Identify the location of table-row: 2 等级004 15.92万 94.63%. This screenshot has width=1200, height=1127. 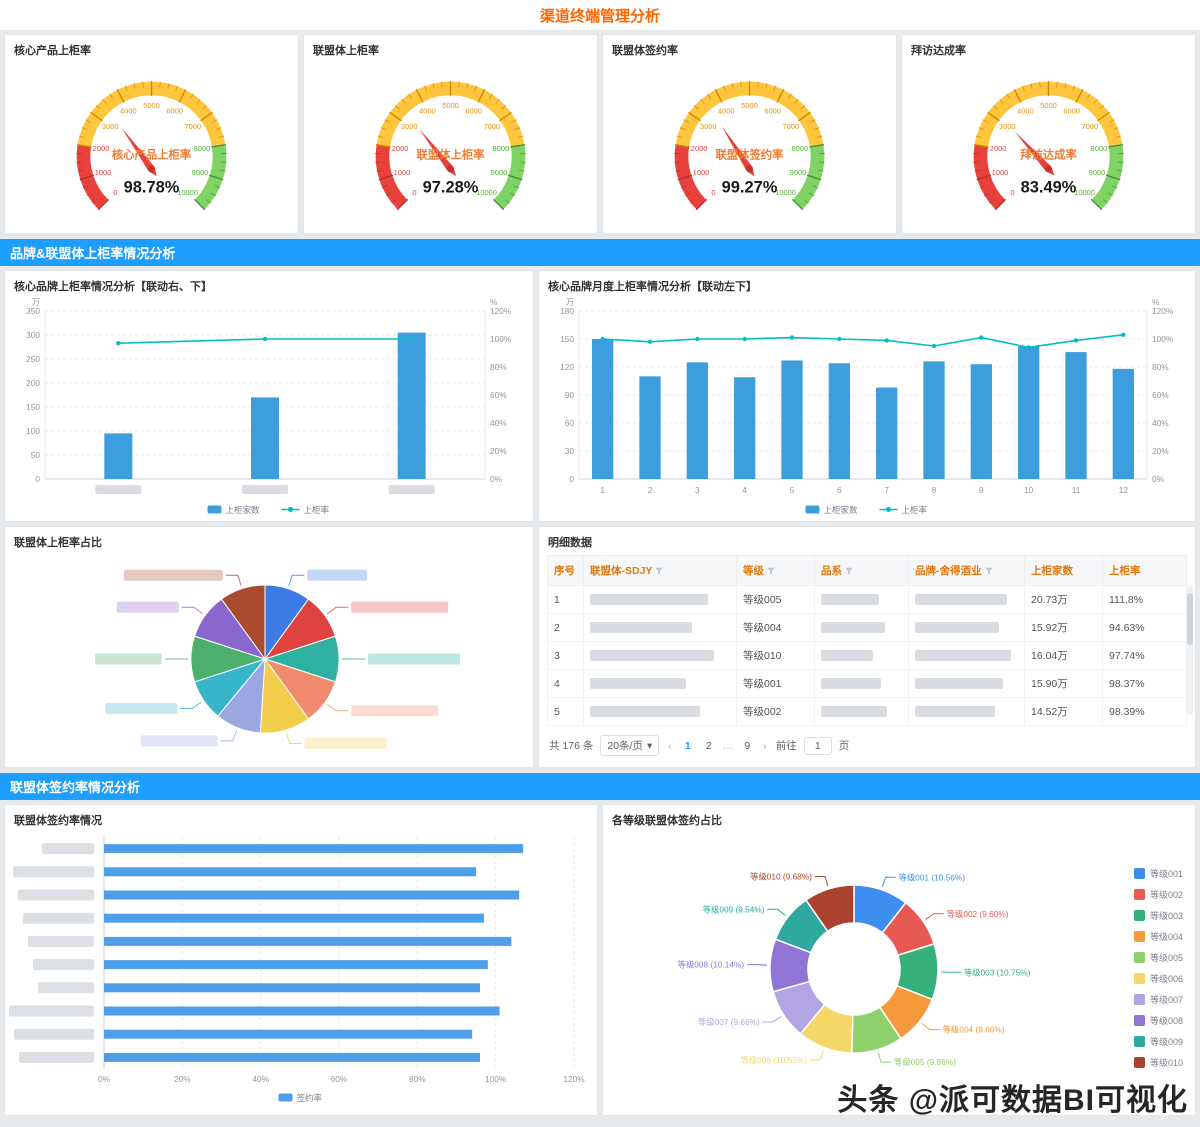
(867, 627).